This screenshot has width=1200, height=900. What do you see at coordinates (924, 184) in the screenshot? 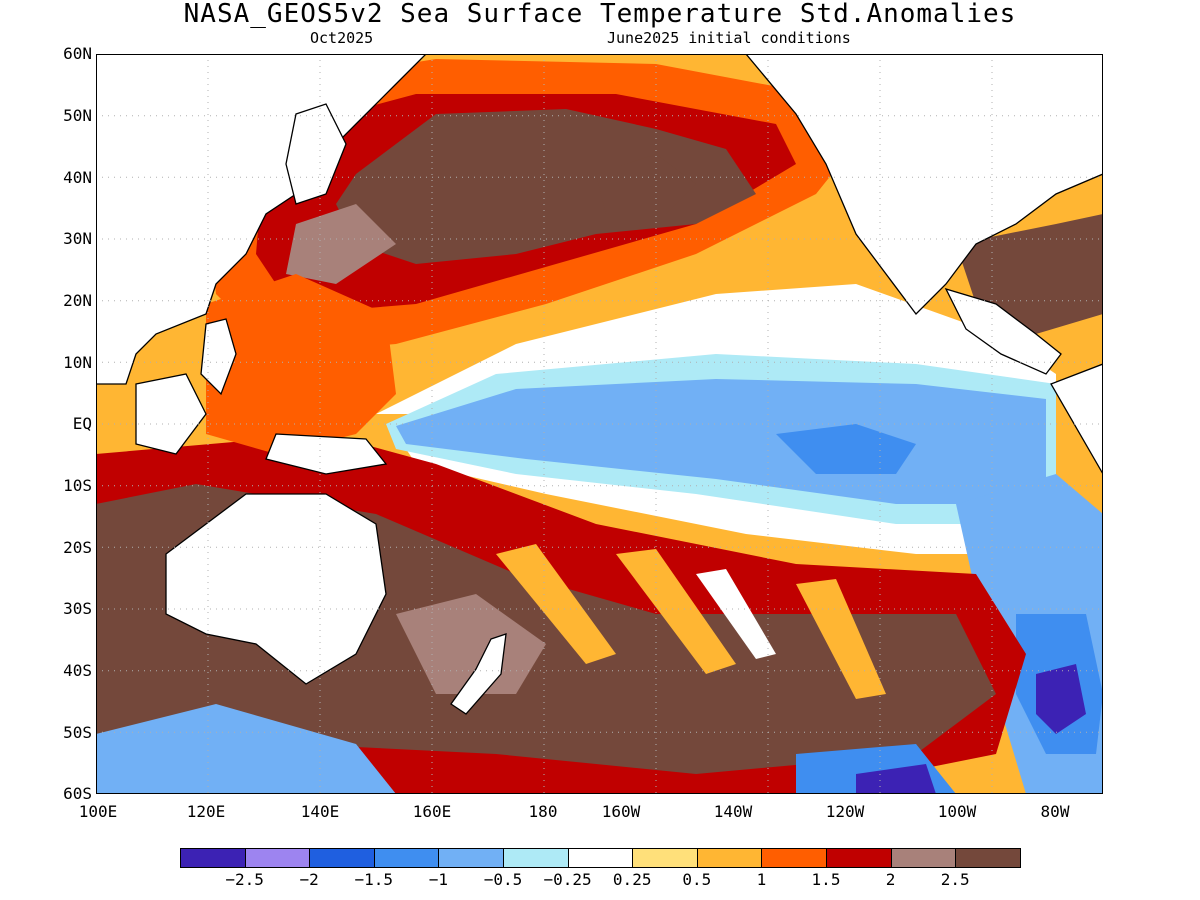
I see `north-america-landmass` at bounding box center [924, 184].